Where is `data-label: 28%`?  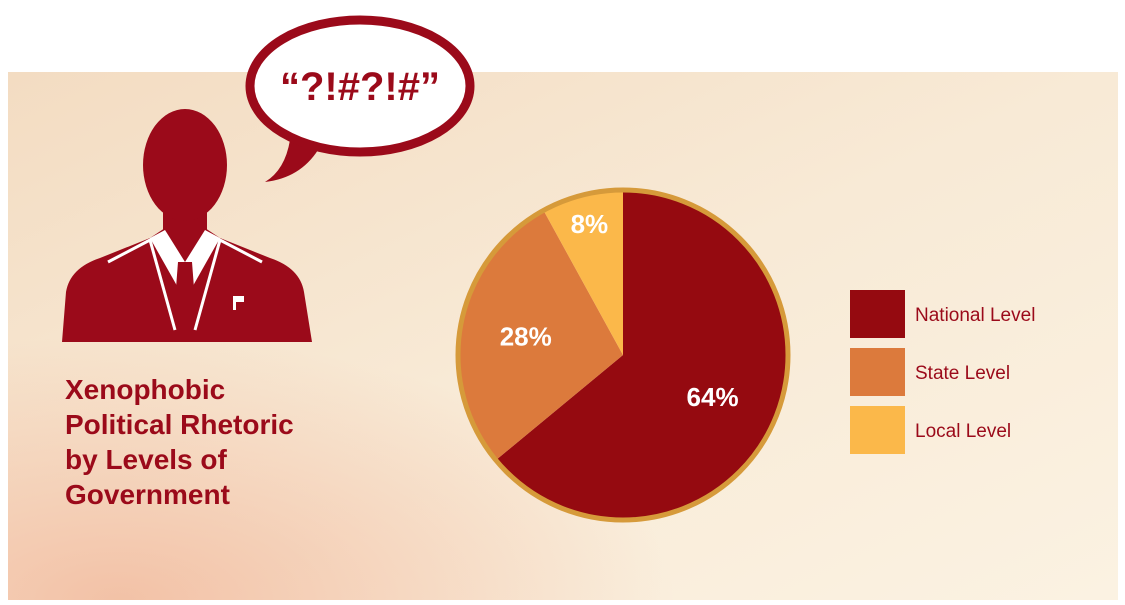 data-label: 28% is located at coordinates (526, 336).